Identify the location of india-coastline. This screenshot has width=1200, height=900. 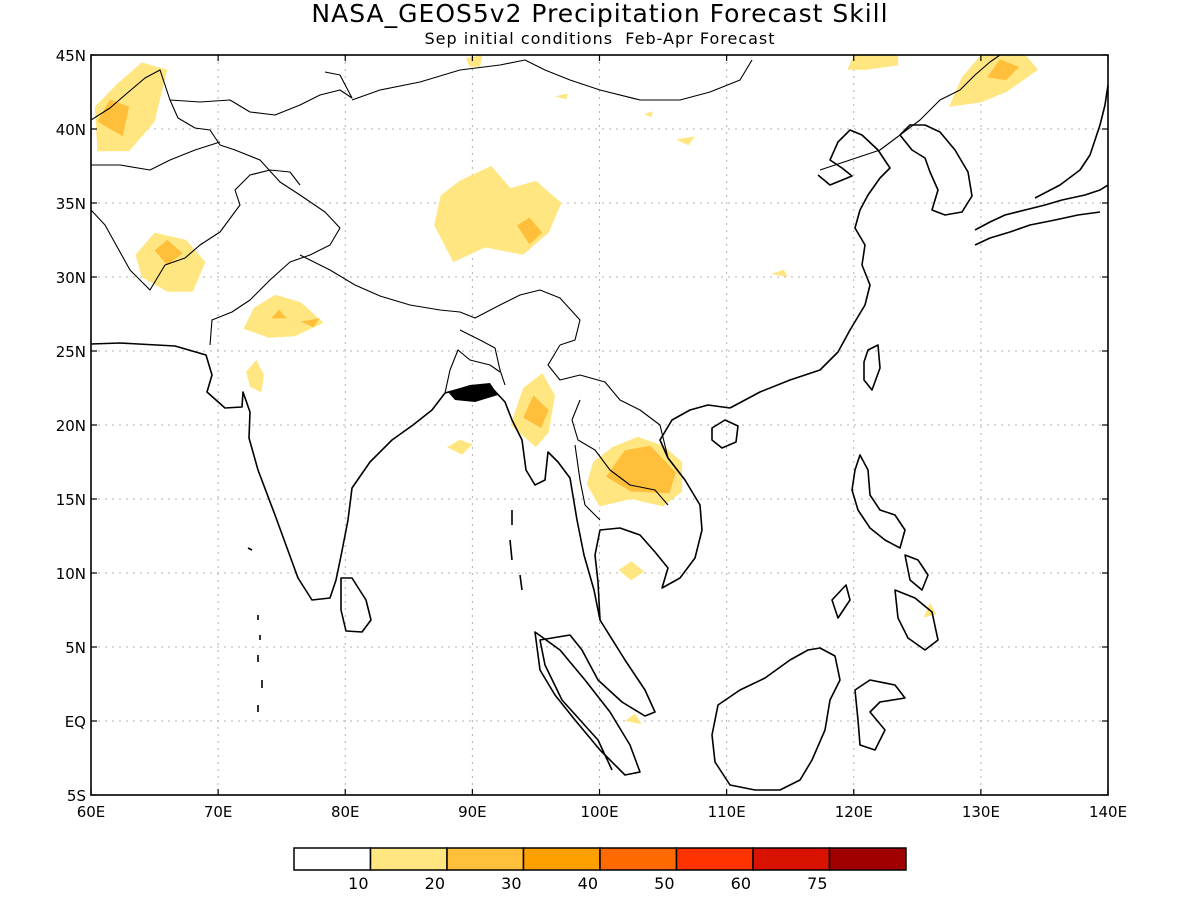
(268, 471).